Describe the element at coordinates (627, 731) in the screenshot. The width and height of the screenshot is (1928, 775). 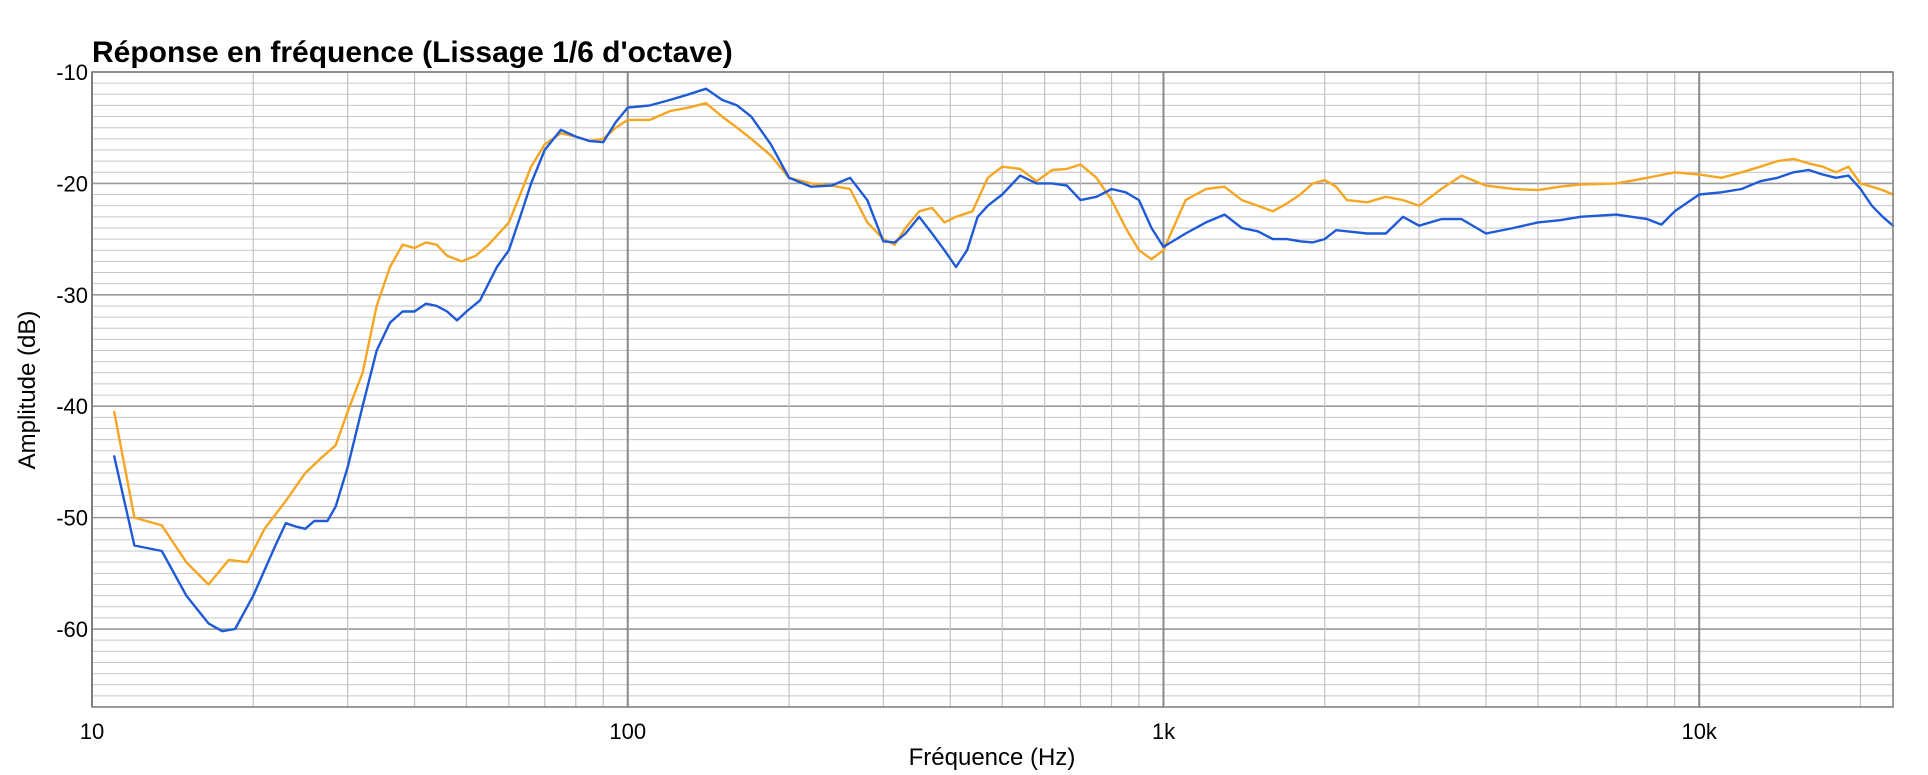
I see `x-tick-label: 100` at that location.